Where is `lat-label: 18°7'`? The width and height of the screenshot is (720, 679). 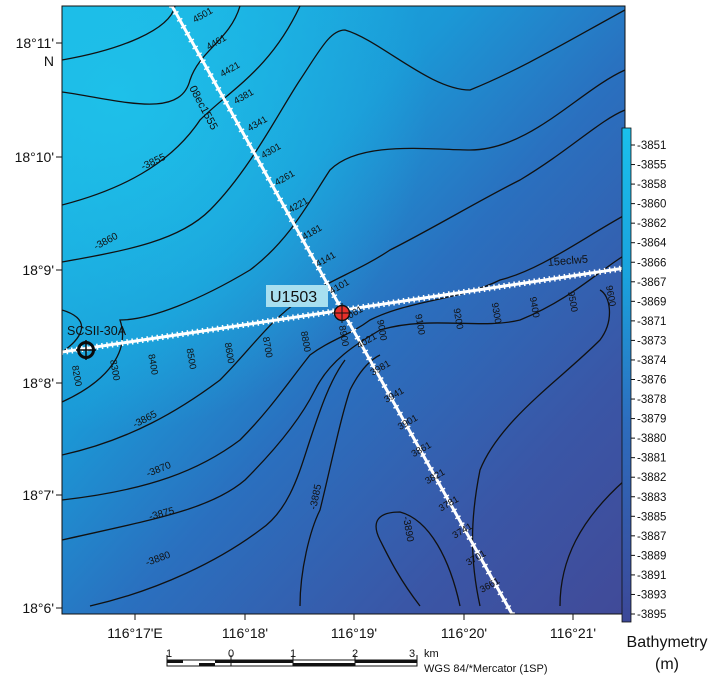 lat-label: 18°7' is located at coordinates (38, 495).